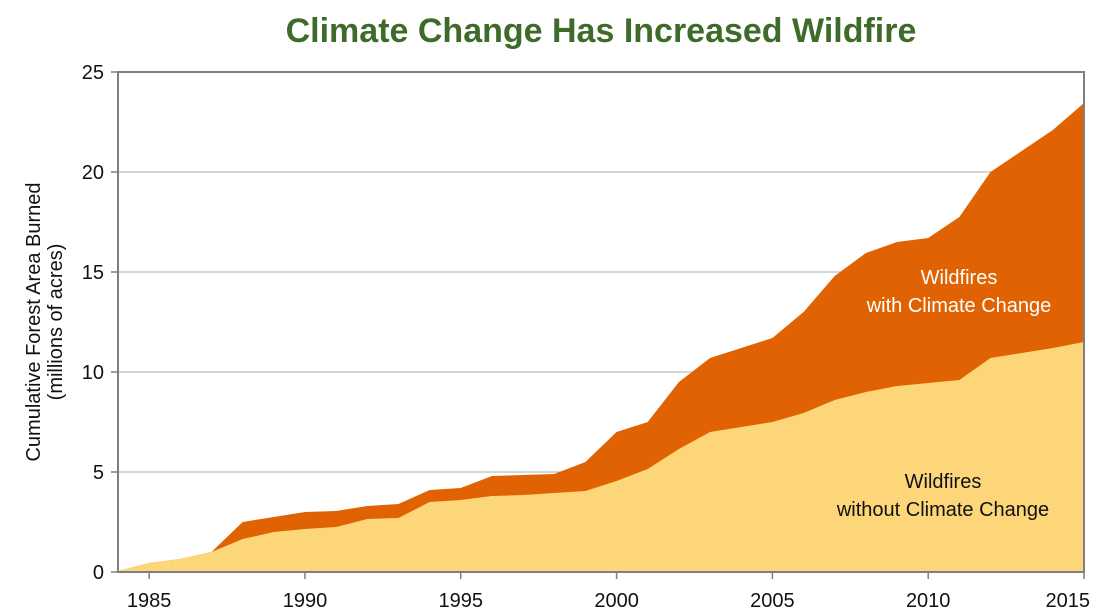 The height and width of the screenshot is (616, 1112). Describe the element at coordinates (149, 601) in the screenshot. I see `x-tick-label: 1985` at that location.